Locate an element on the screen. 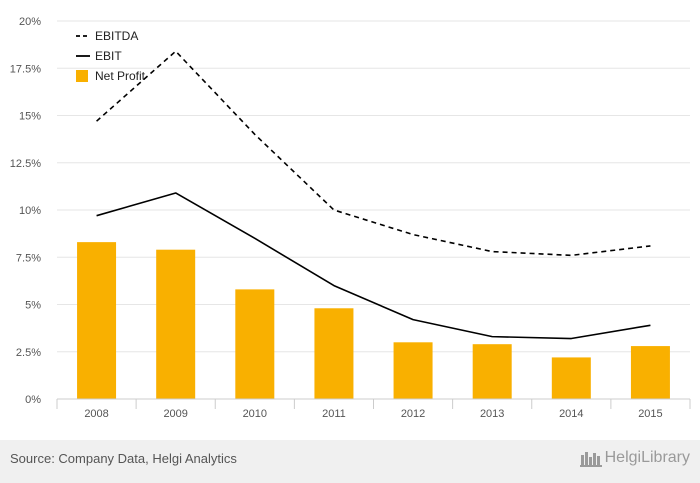 This screenshot has width=700, height=483. y-tick-label: 17.5% is located at coordinates (25, 69).